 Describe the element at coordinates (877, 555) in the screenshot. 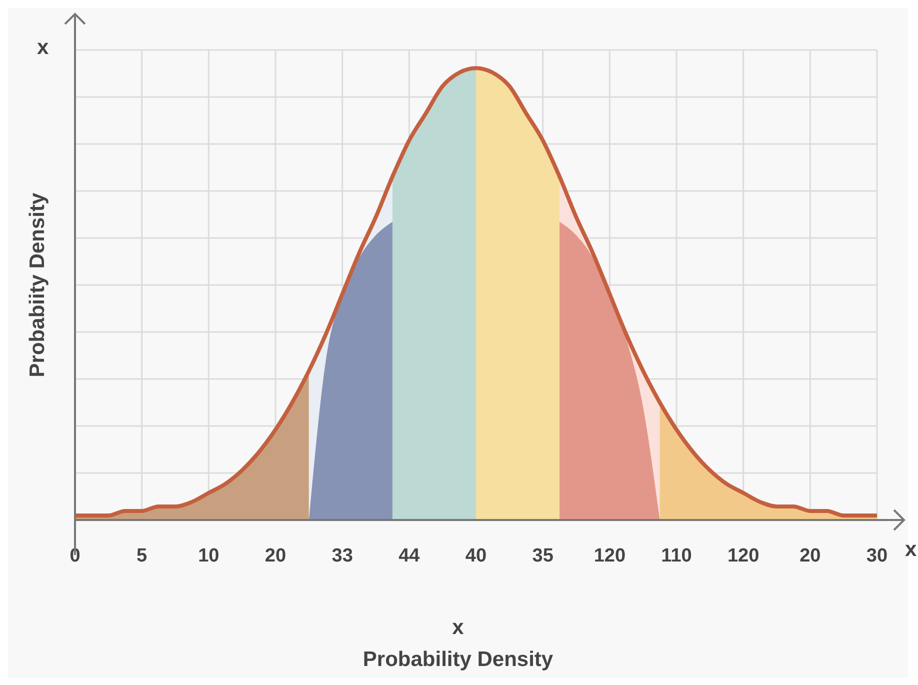

I see `x-tick-label: 30` at that location.